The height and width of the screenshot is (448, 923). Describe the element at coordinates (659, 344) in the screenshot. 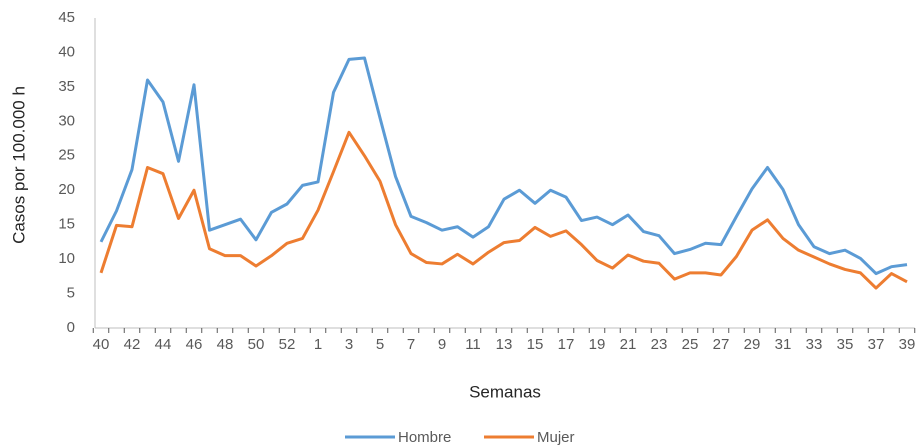

I see `x-tick-label: 23` at that location.